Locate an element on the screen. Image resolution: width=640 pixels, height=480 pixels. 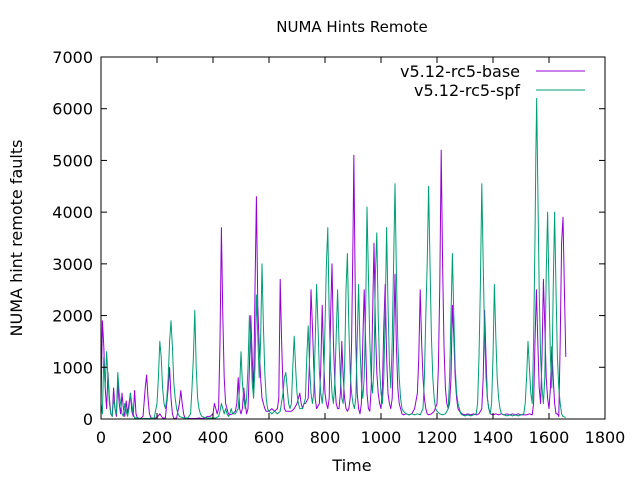
y-tick-label: 4000 is located at coordinates (72, 212).